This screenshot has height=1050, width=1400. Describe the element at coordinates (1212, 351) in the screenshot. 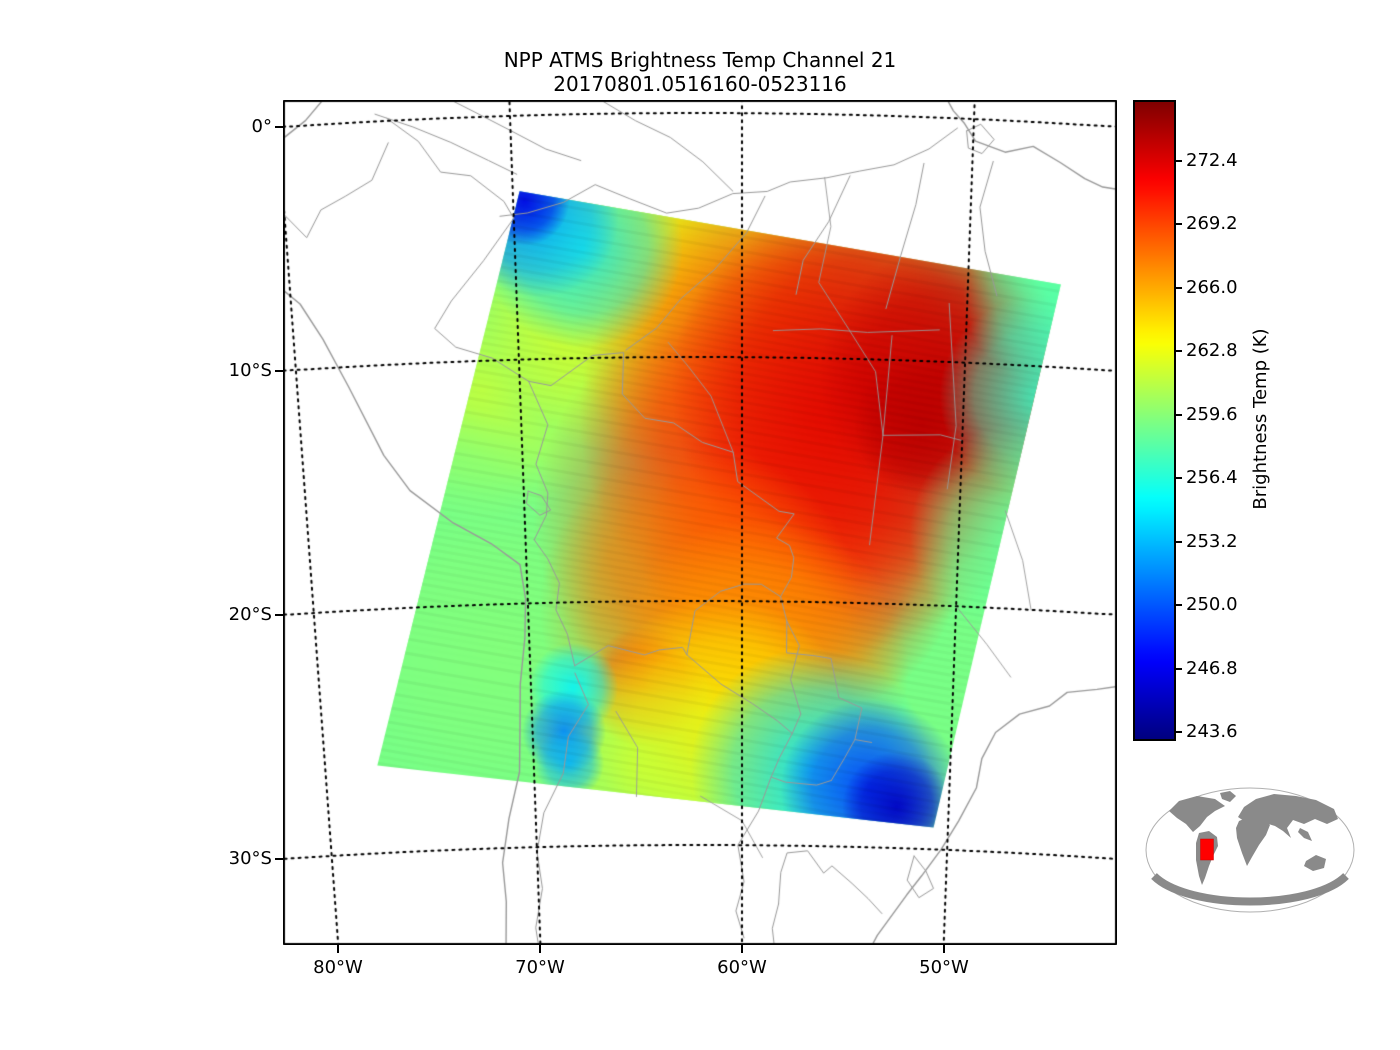

I see `colorbar-tick-label: 262.8` at that location.